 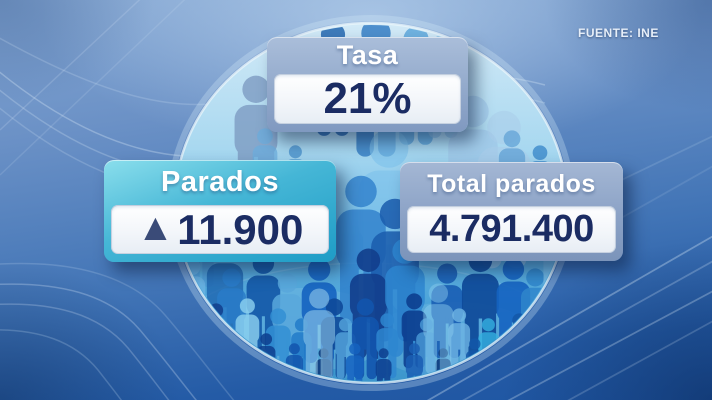 What do you see at coordinates (511, 183) in the screenshot?
I see `total-parados-card-title: Total parados` at bounding box center [511, 183].